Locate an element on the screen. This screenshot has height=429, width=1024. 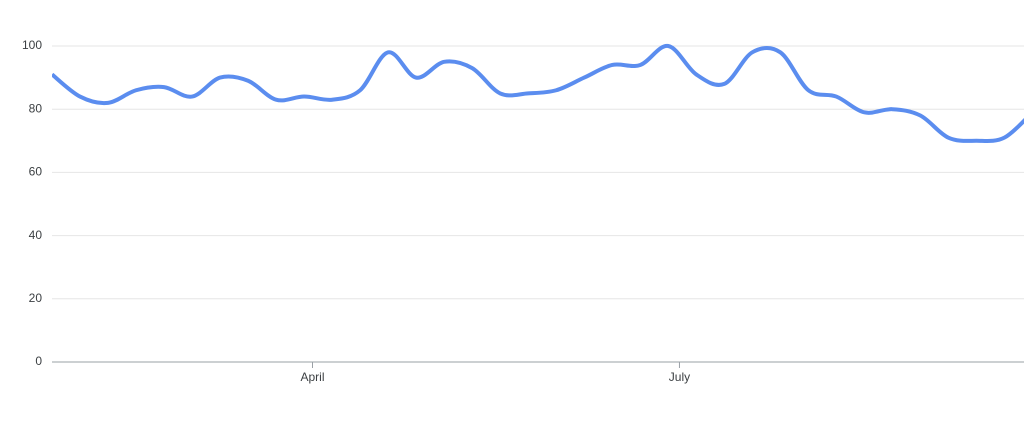
x-tick-label: April is located at coordinates (312, 377).